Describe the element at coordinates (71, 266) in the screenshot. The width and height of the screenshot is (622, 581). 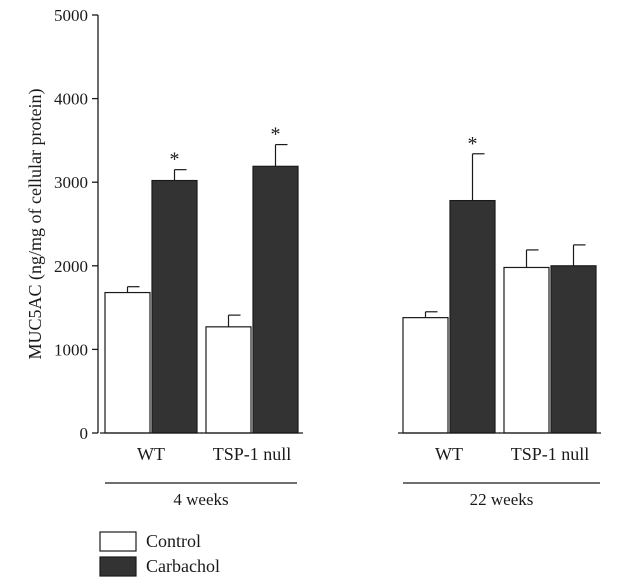
I see `y-tick-label: 2000` at that location.